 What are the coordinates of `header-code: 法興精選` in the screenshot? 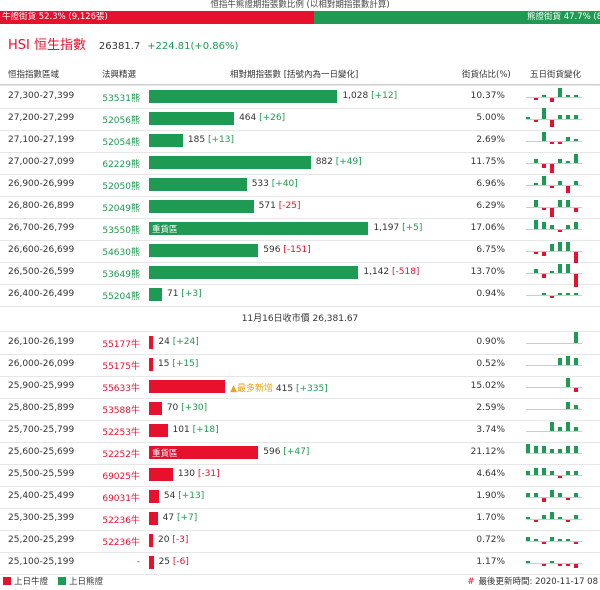 It's located at (119, 75).